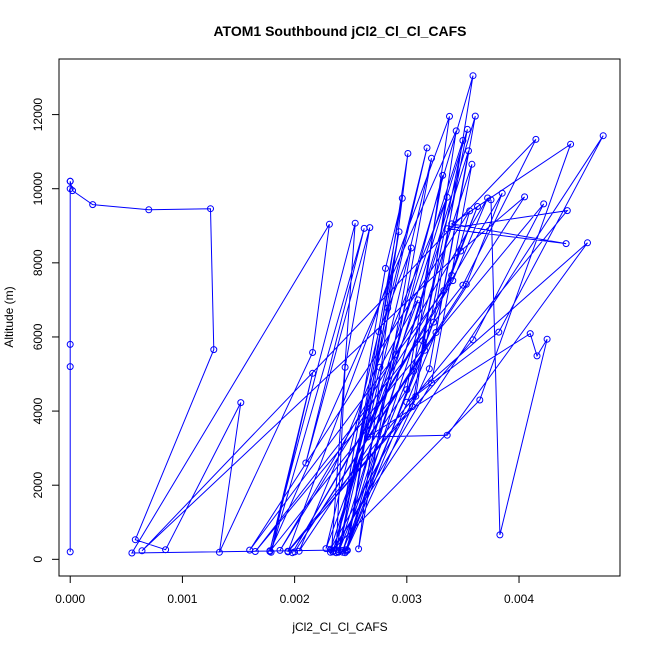  Describe the element at coordinates (38, 485) in the screenshot. I see `y-tick-label: 2000` at that location.